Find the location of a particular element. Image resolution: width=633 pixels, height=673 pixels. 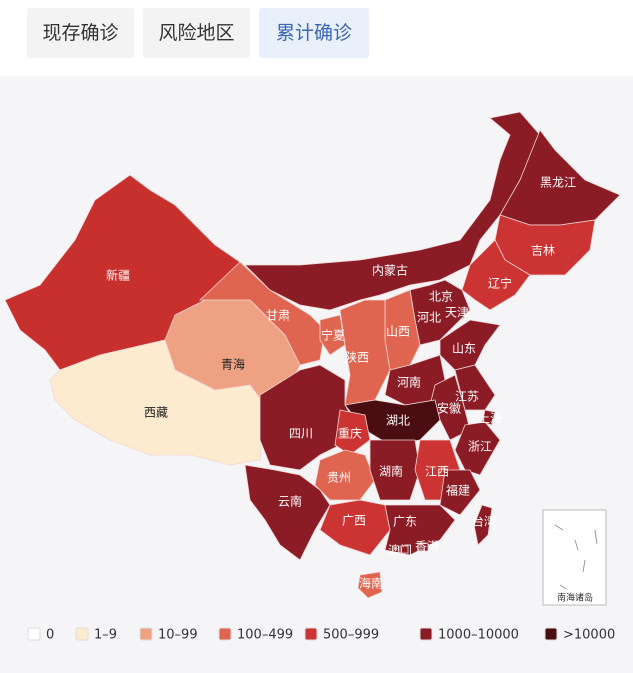

region-label: 海南 is located at coordinates (371, 583).